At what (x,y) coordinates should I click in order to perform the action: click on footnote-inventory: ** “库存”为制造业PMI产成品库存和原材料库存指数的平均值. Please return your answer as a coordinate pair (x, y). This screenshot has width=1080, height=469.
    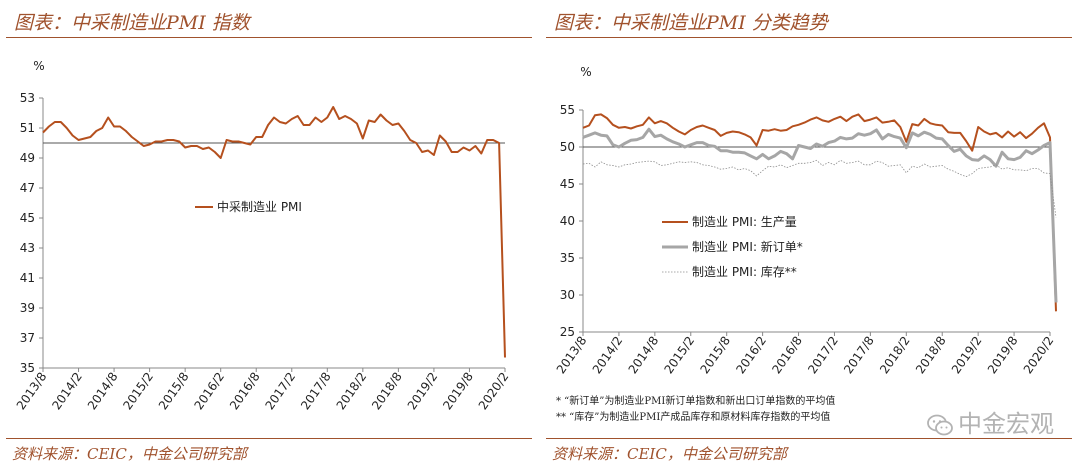
    Looking at the image, I should click on (693, 417).